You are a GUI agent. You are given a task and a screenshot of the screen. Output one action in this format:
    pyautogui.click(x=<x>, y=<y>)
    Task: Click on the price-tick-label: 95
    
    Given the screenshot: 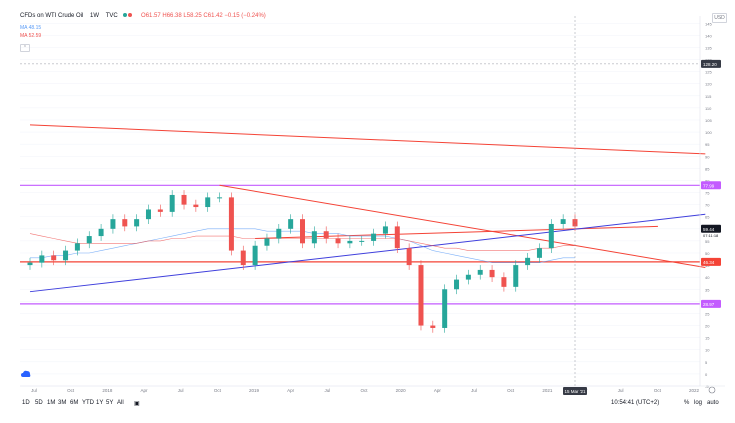 What is the action you would take?
    pyautogui.click(x=707, y=144)
    